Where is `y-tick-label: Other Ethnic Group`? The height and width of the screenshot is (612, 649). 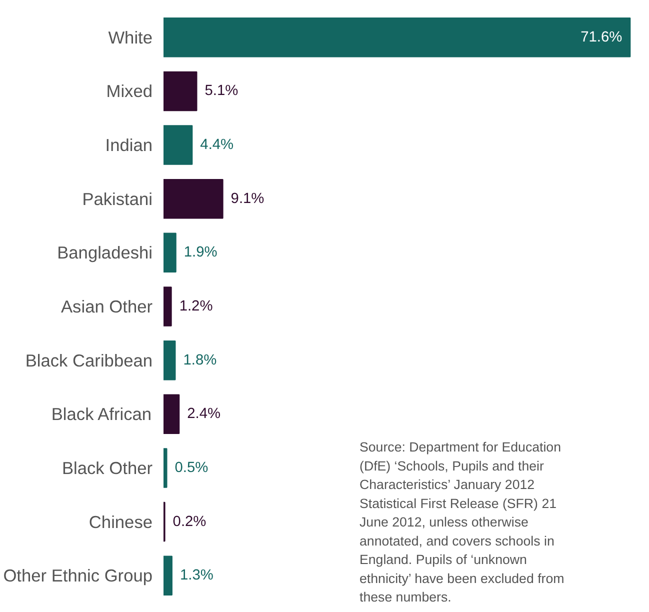 y-tick-label: Other Ethnic Group is located at coordinates (78, 576).